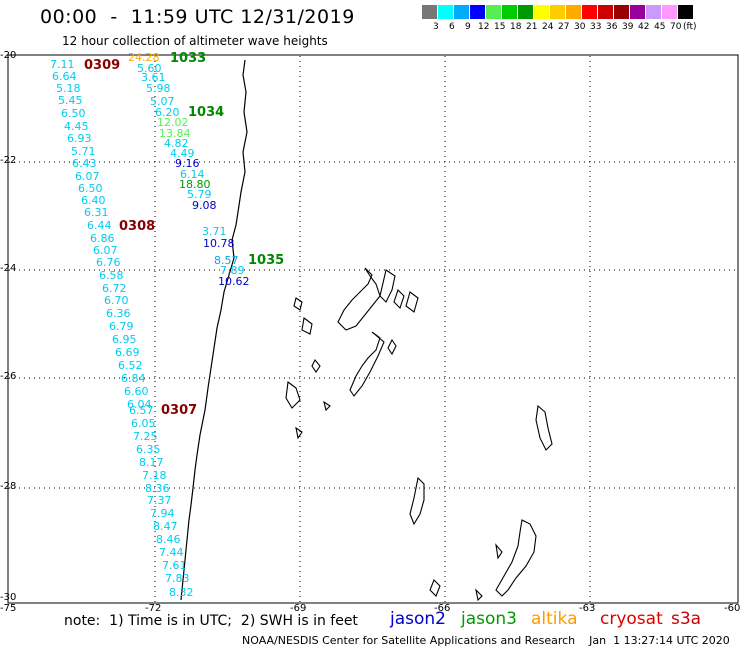 The image size is (740, 650). What do you see at coordinates (111, 275) in the screenshot?
I see `wave-height-value: 6.58` at bounding box center [111, 275].